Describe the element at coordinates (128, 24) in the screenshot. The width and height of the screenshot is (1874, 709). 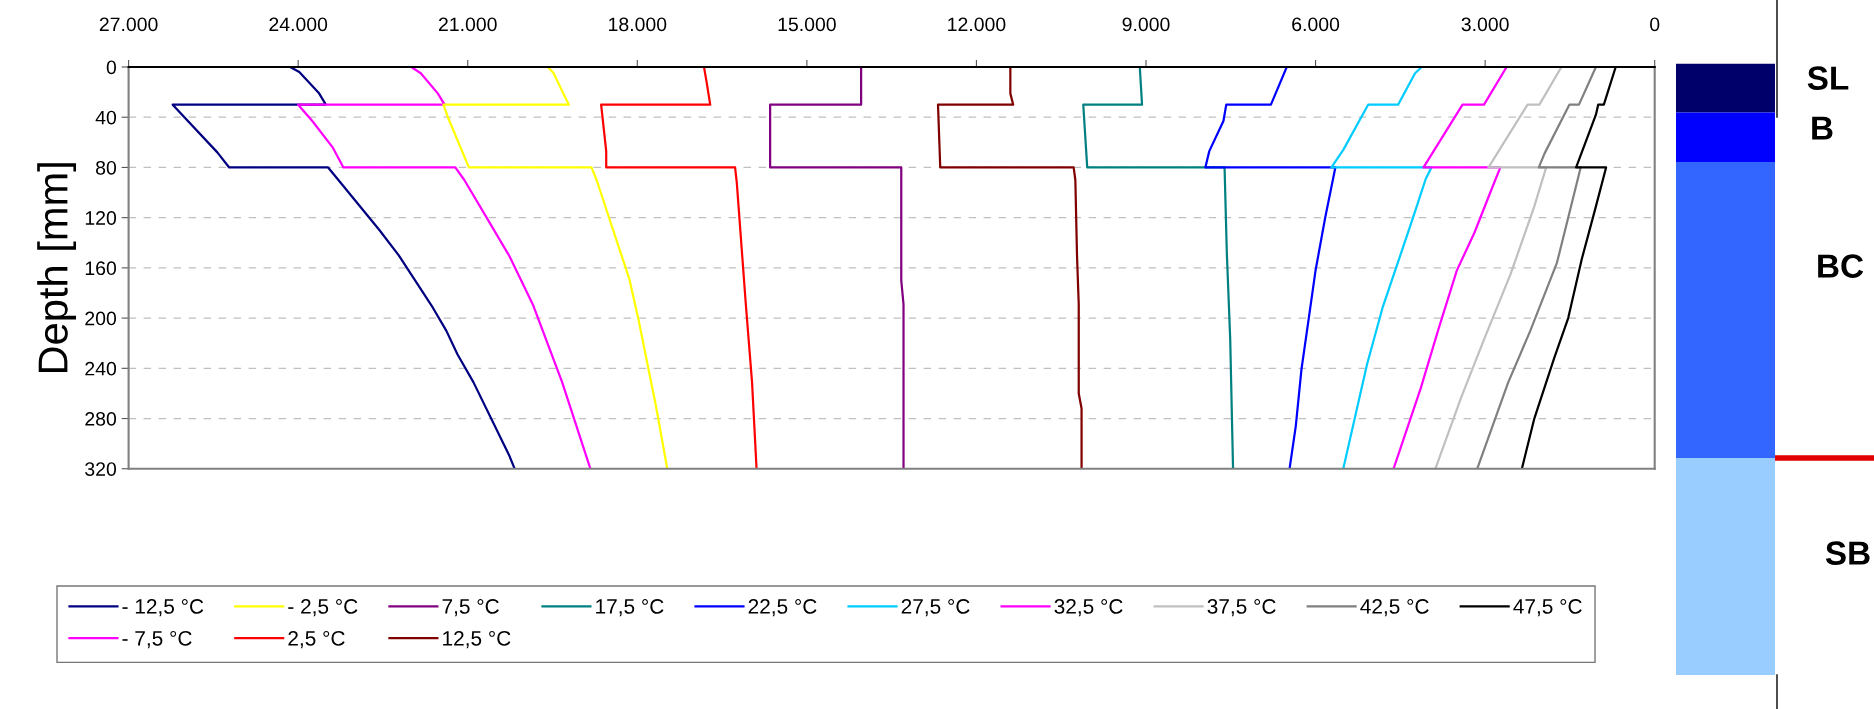
I see `x-tick-label: 27.000` at that location.